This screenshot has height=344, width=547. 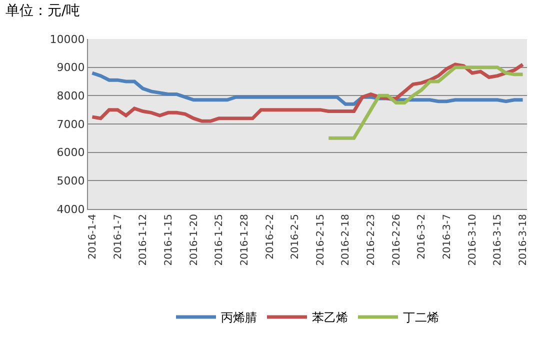 What do you see at coordinates (472, 240) in the screenshot?
I see `x-tick-label: 2016-3-10` at bounding box center [472, 240].